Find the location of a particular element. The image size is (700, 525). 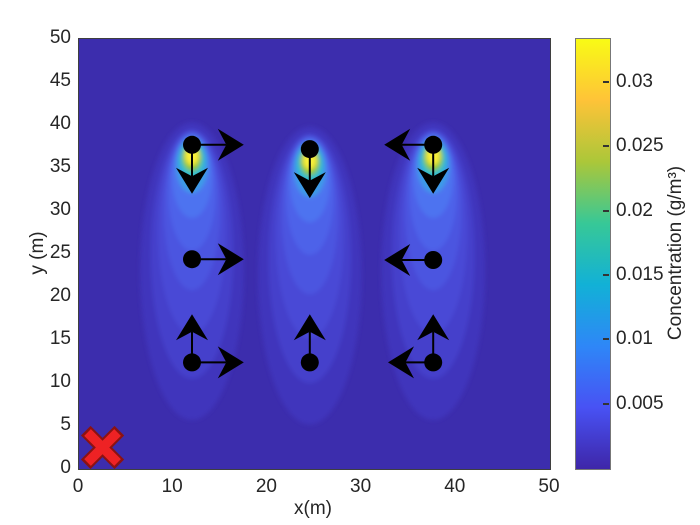

colorbar-label: Concentration (g/m³) is located at coordinates (675, 253).